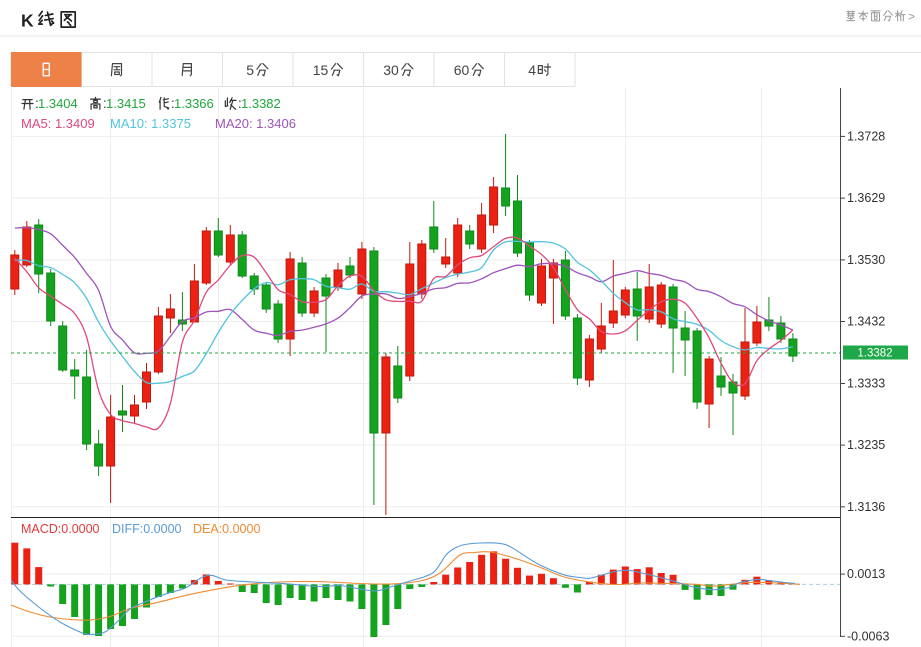  I want to click on svg-text: 1.3432, so click(866, 322).